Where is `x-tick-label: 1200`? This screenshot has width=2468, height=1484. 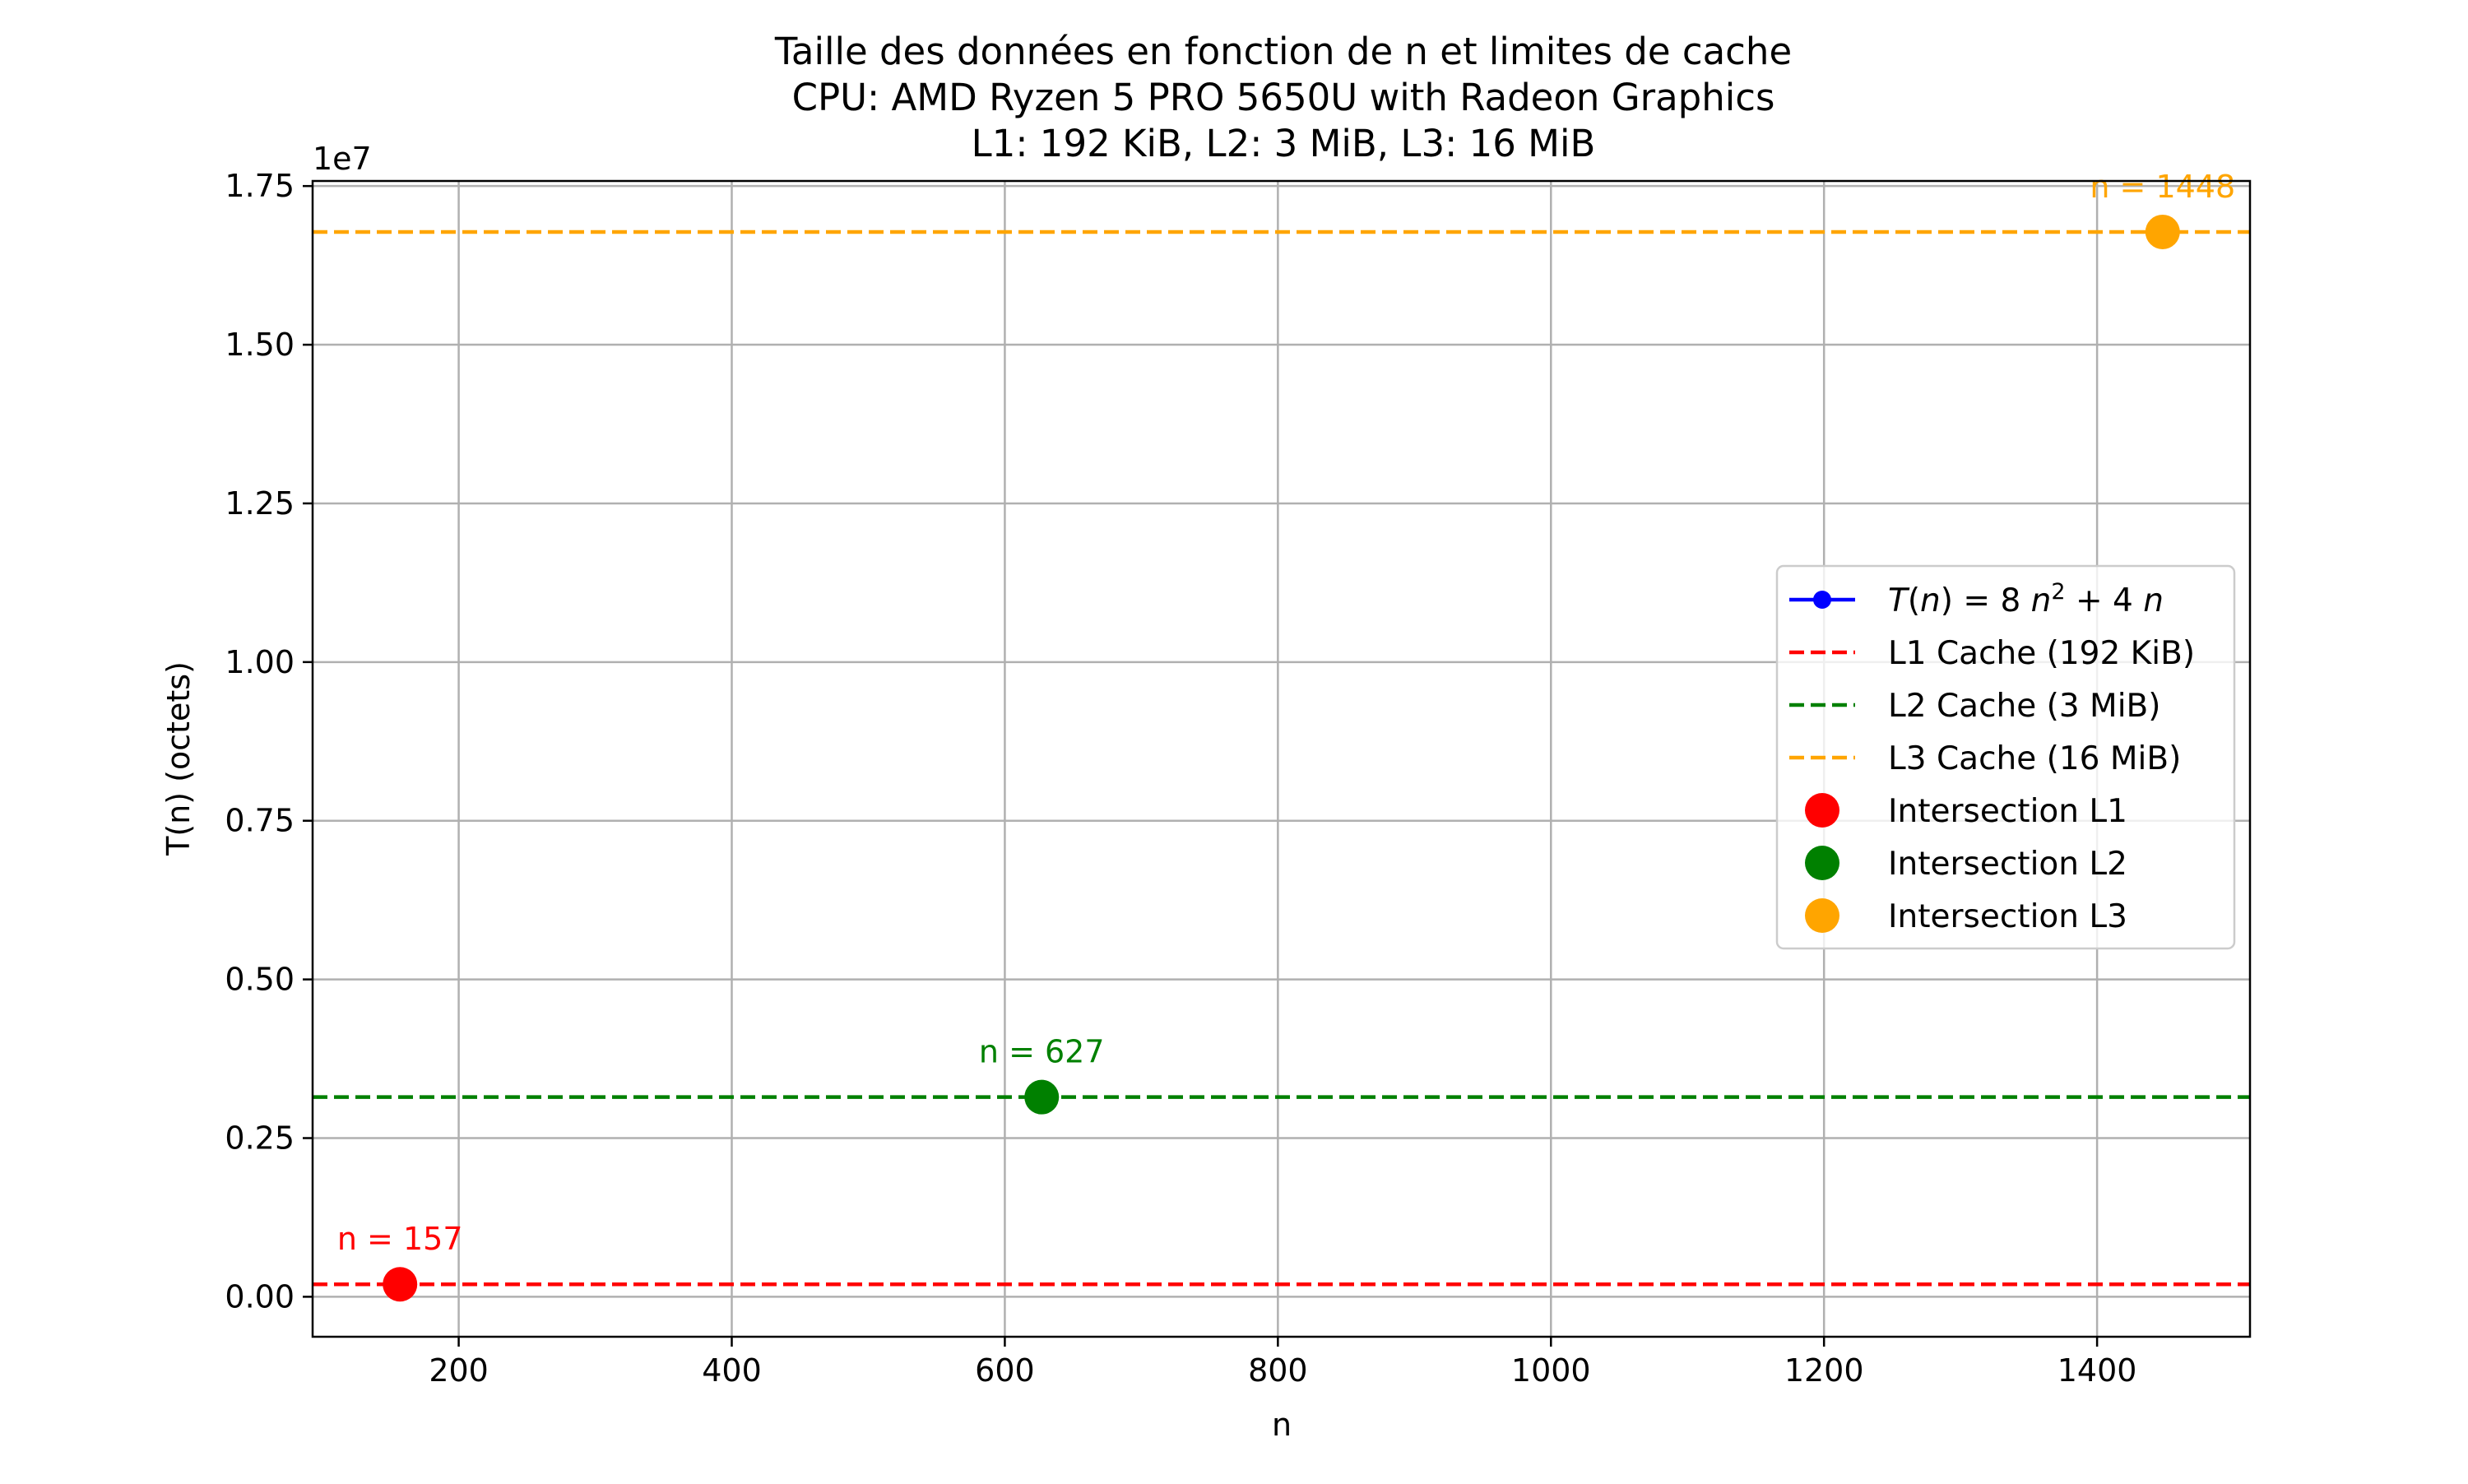
x-tick-label: 1200 is located at coordinates (1824, 1370).